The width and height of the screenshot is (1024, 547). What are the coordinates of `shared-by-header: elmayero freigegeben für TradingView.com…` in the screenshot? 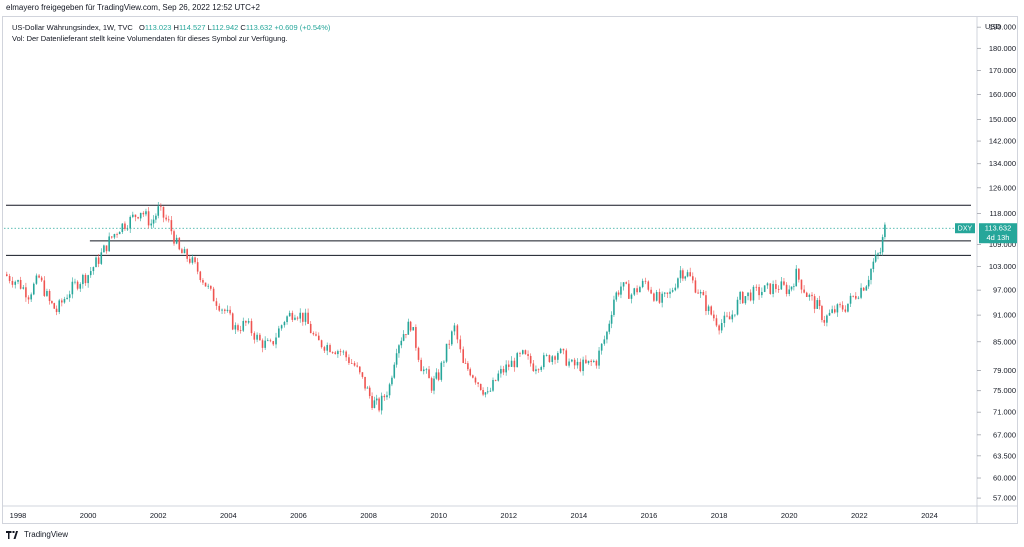 It's located at (133, 7).